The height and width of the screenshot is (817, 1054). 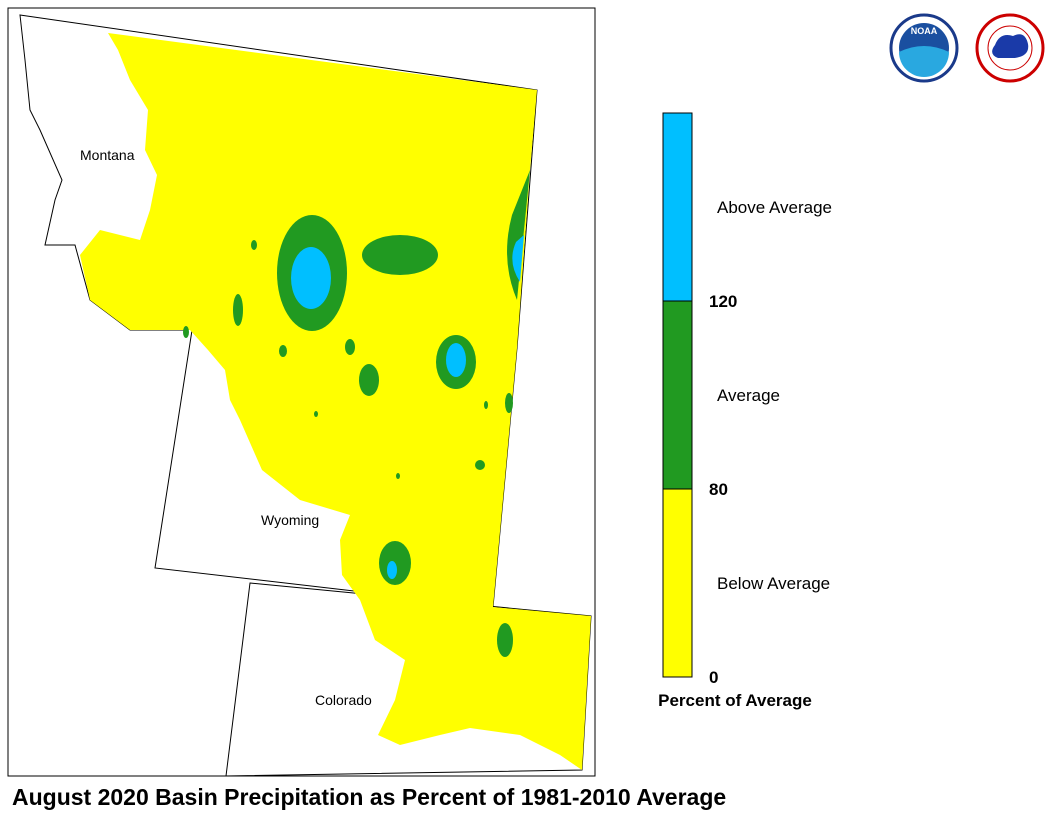 I want to click on legend-title: Percent of Average, so click(x=735, y=700).